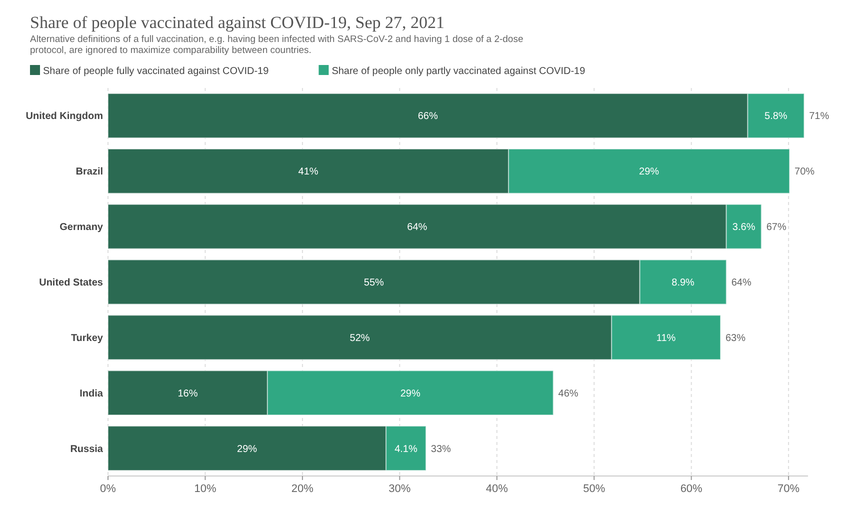  Describe the element at coordinates (594, 489) in the screenshot. I see `x-tick-label: 50%` at that location.